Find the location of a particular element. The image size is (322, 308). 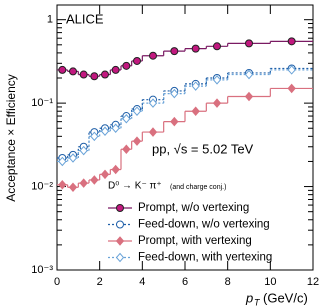

x-tick-label: 2 is located at coordinates (100, 282).